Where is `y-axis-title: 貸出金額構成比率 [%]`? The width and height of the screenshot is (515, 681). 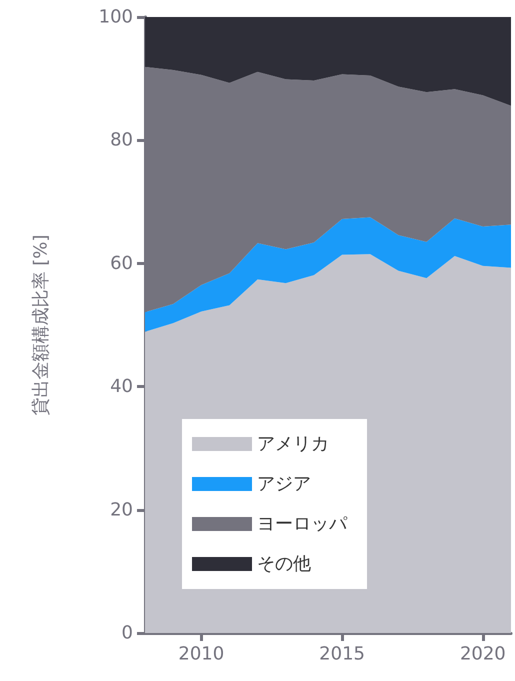
y-axis-title: 貸出金額構成比率 [%] is located at coordinates (41, 325).